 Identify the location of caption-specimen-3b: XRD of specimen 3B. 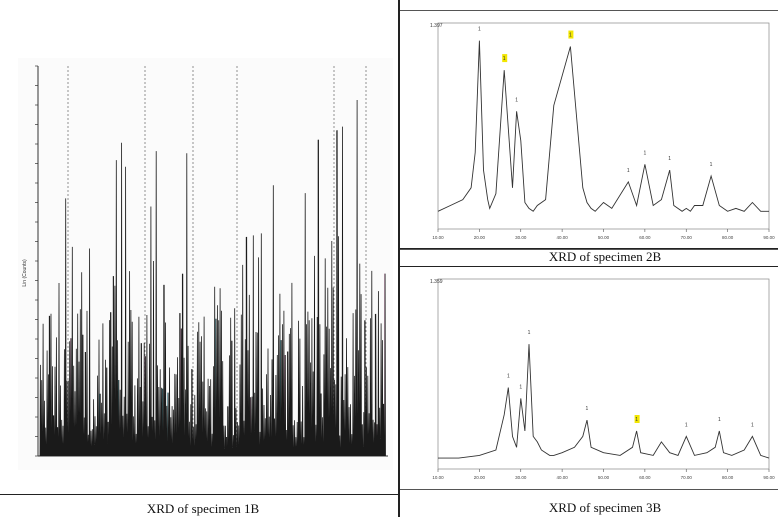
(605, 507).